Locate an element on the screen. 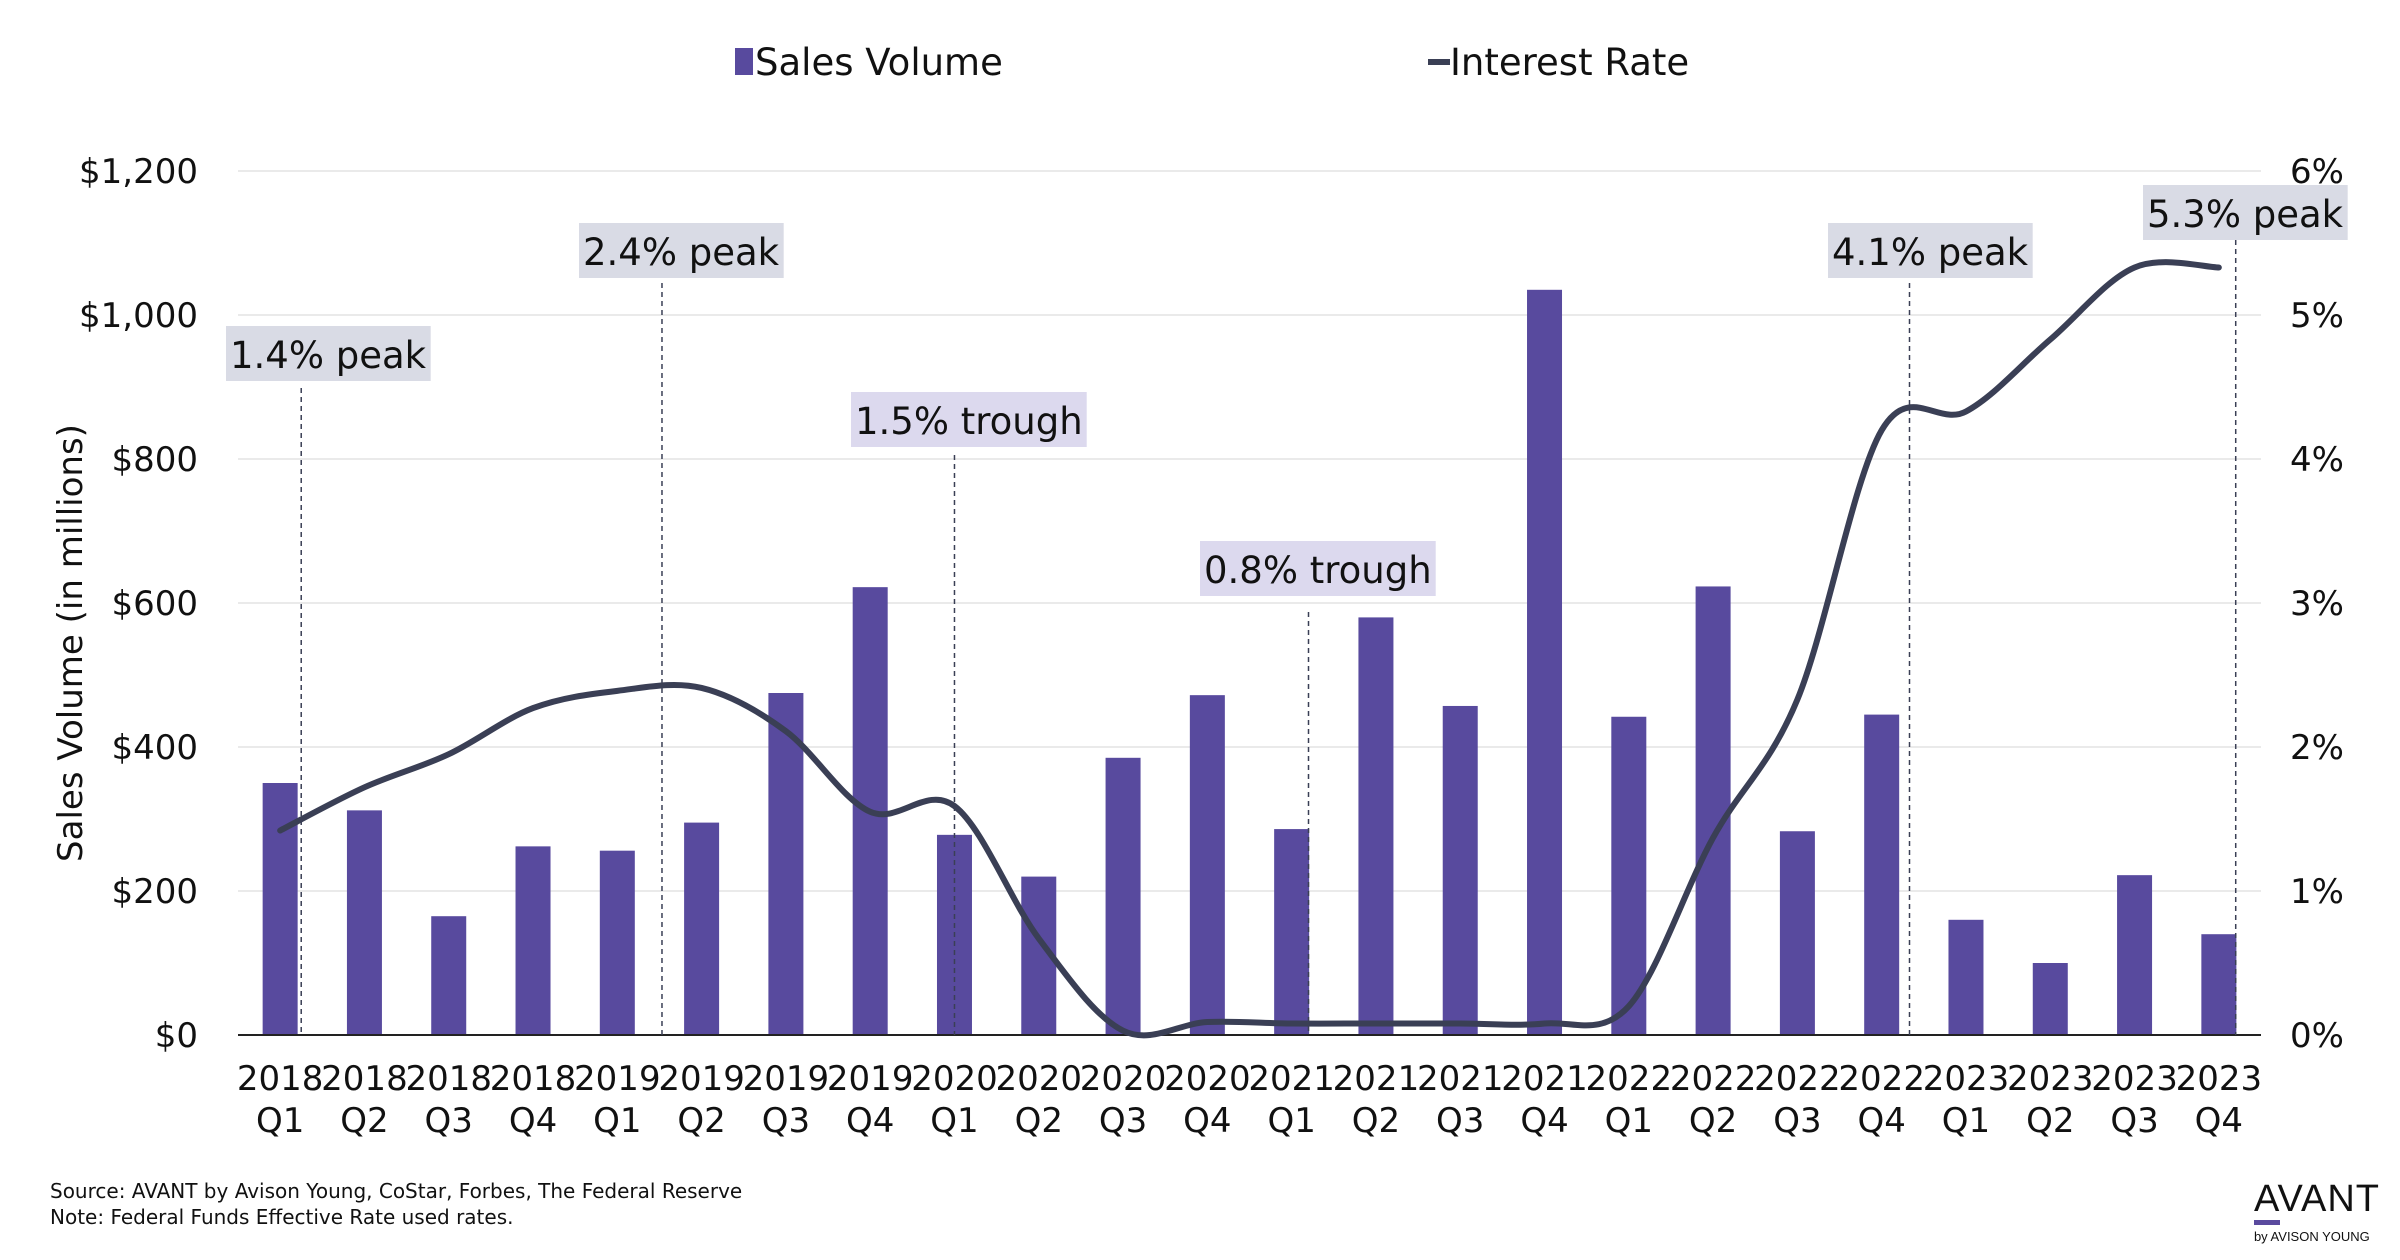 The width and height of the screenshot is (2400, 1260). annotation-label: 1.4% peak is located at coordinates (328, 355).